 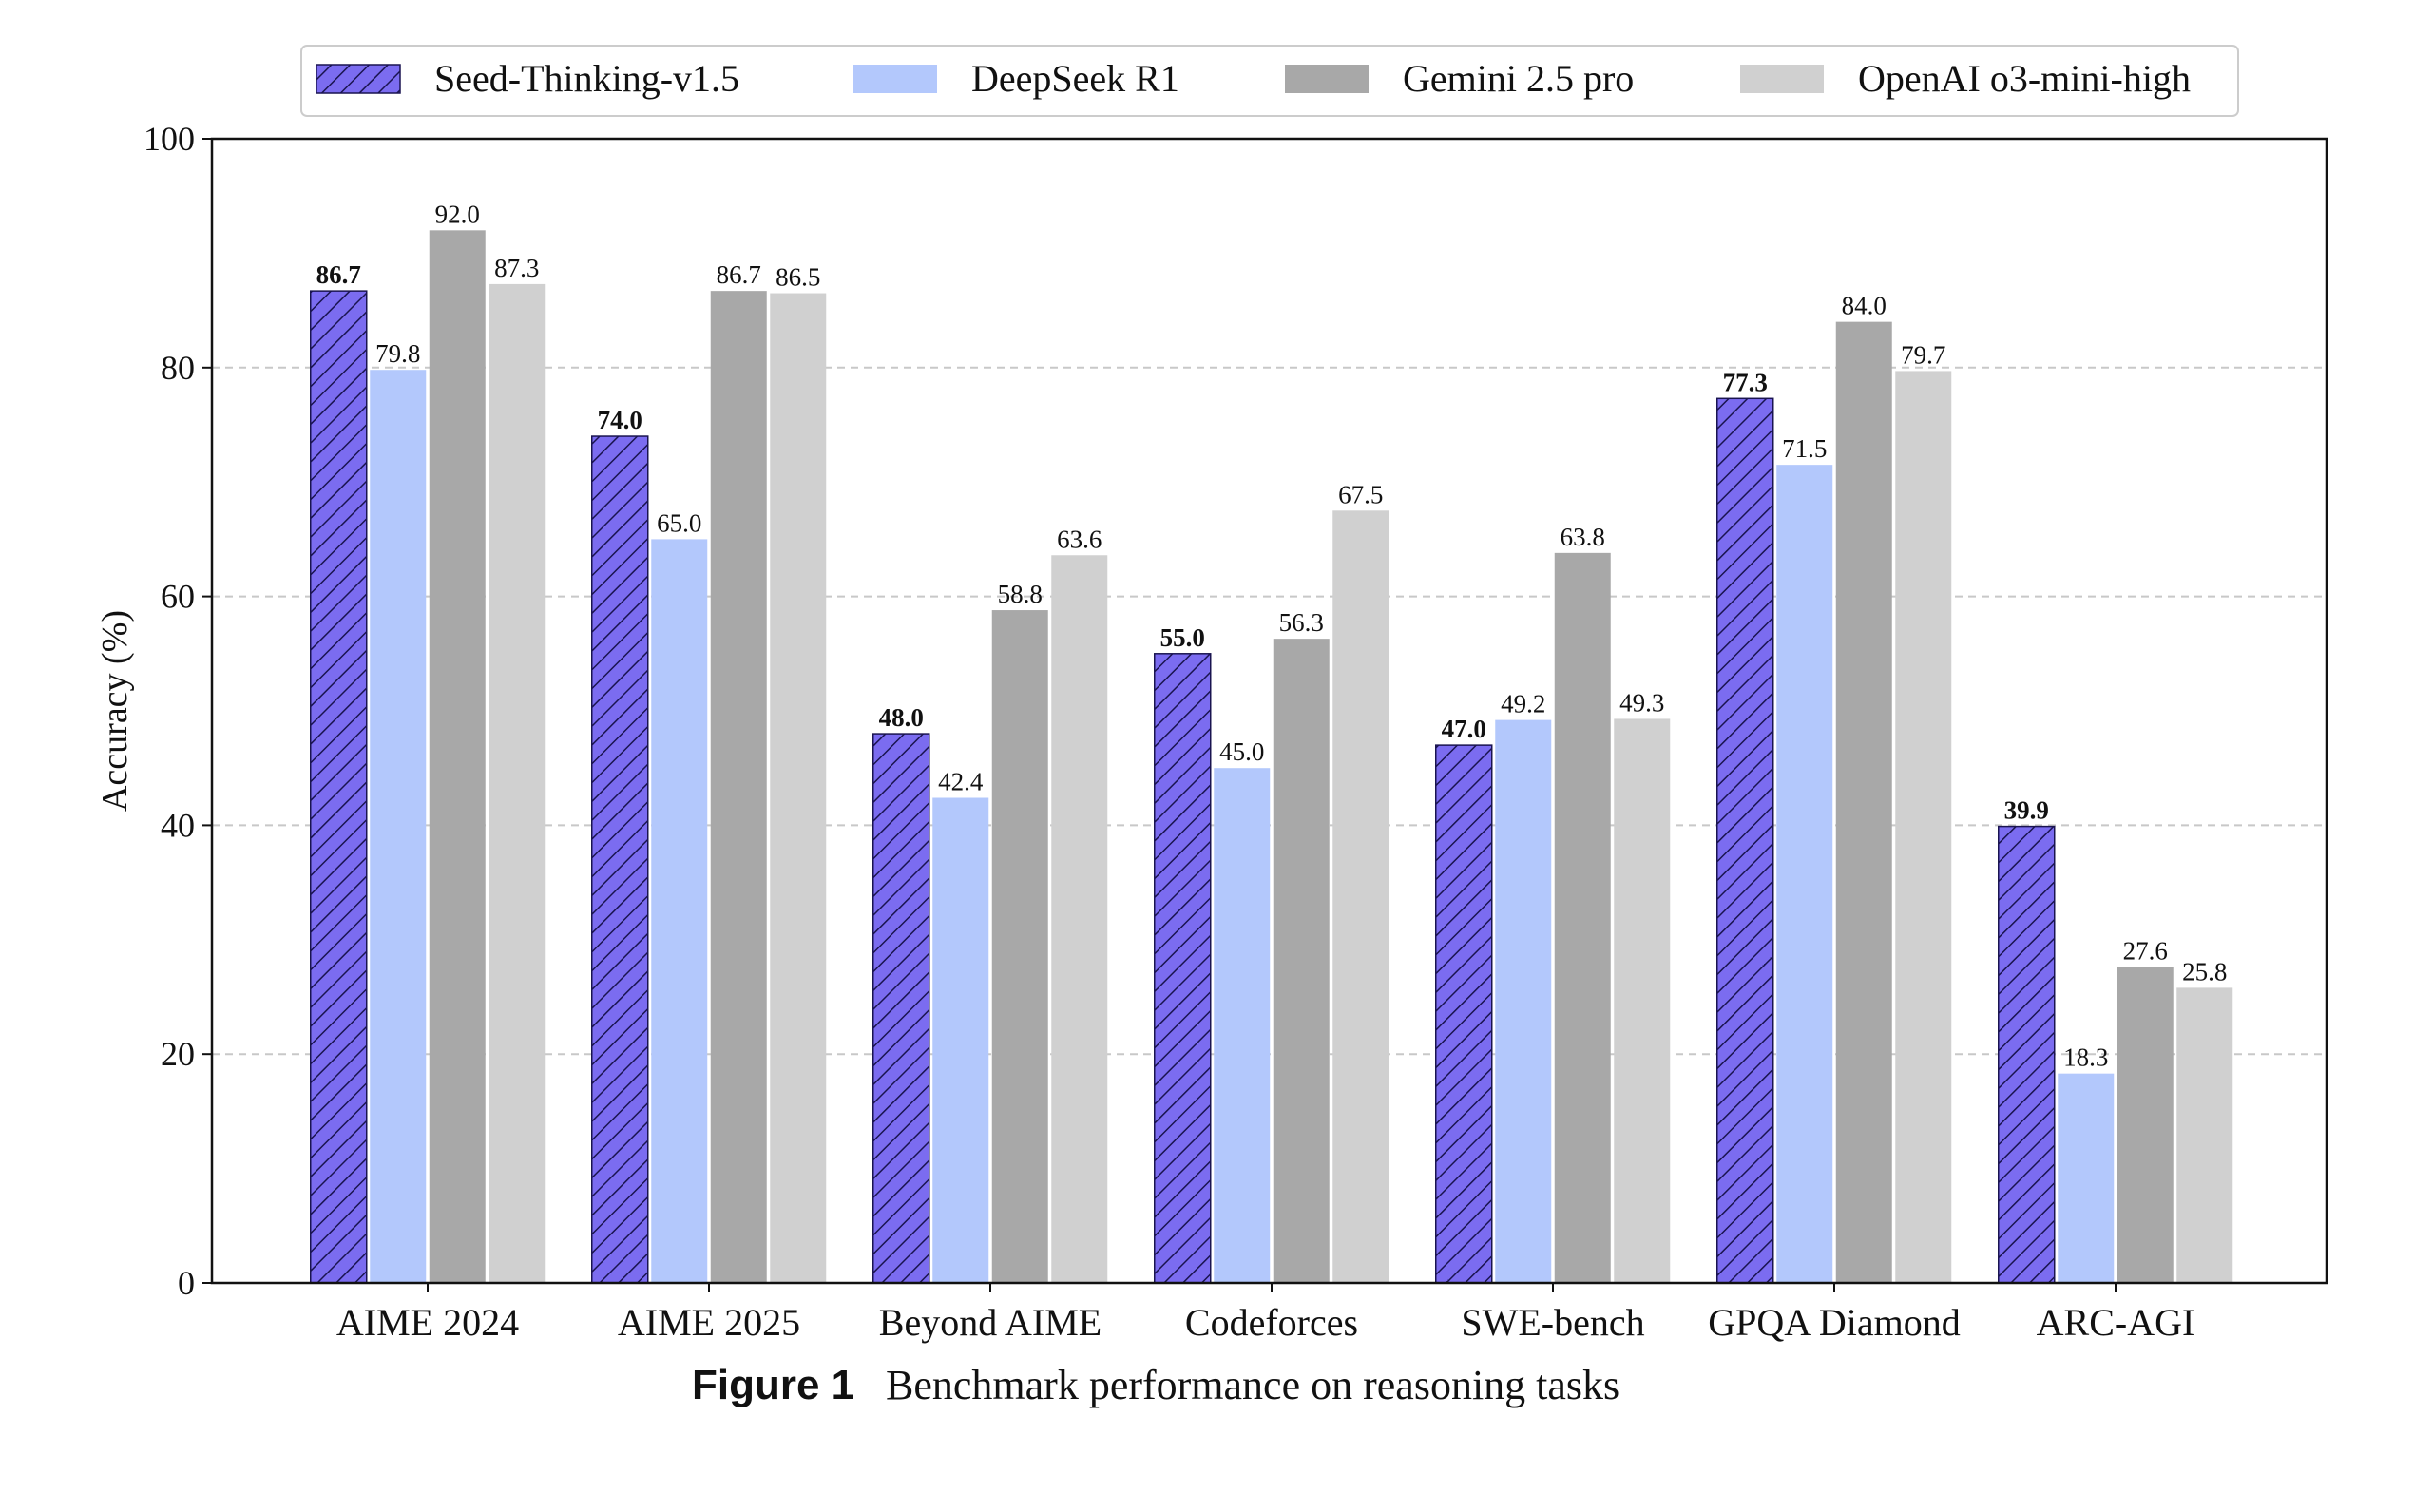 What do you see at coordinates (186, 1283) in the screenshot?
I see `y-tick-label-0: 0` at bounding box center [186, 1283].